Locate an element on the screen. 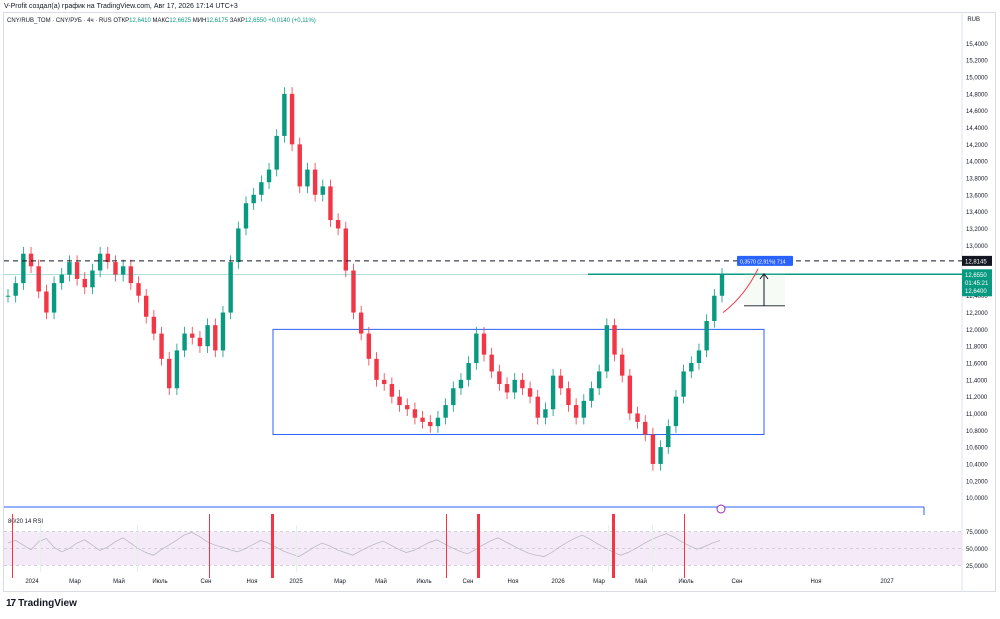  rsi-band is located at coordinates (483, 548).